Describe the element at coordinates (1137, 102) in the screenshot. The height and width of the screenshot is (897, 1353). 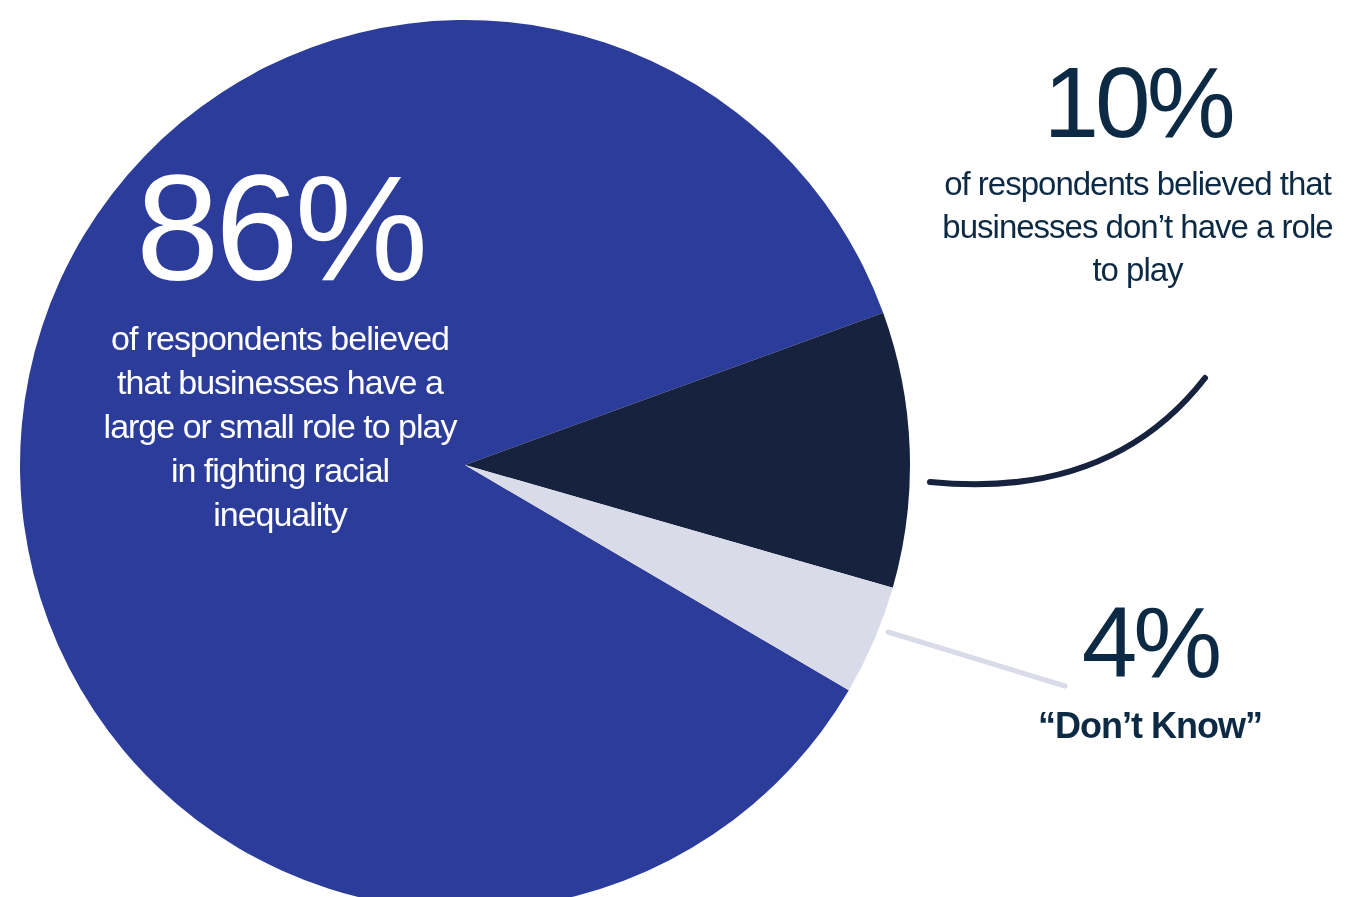
I see `data-label: 10%` at that location.